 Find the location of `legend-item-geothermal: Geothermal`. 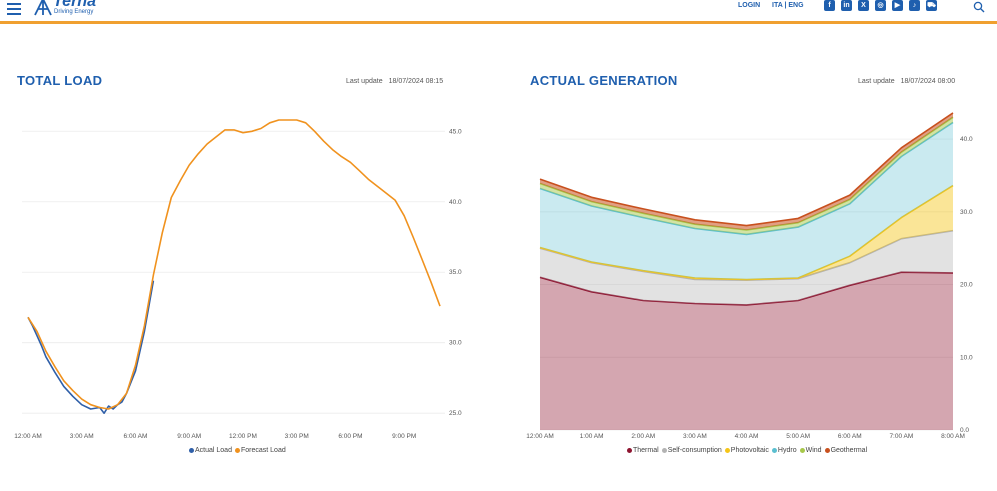

legend-item-geothermal: Geothermal is located at coordinates (846, 450).